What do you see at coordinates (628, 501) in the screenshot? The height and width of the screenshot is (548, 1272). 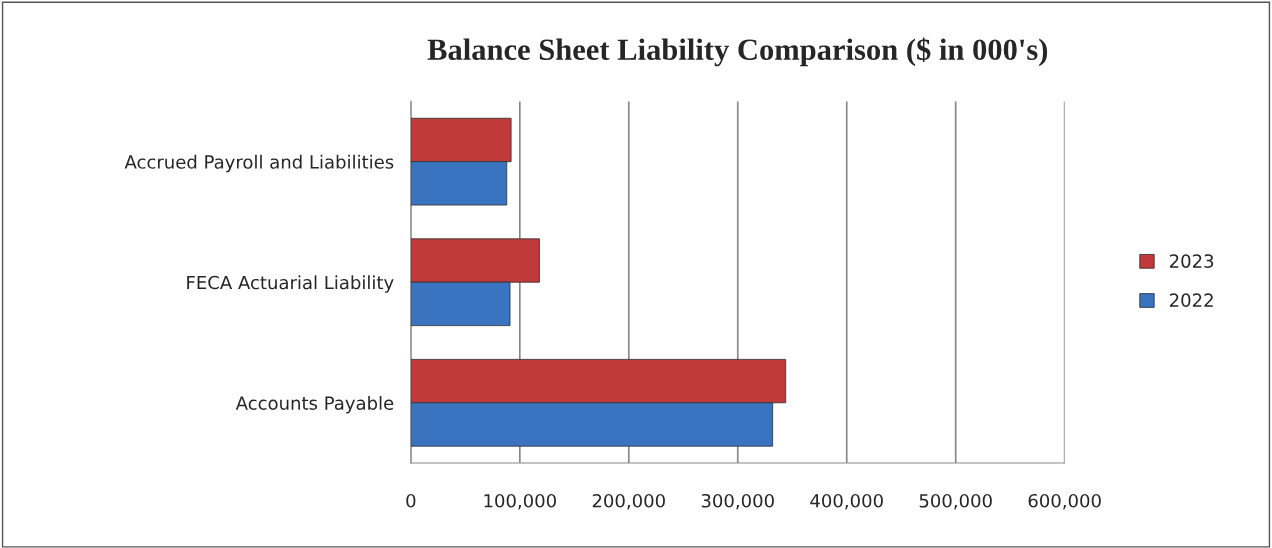 I see `x-tick-label: 200,000` at bounding box center [628, 501].